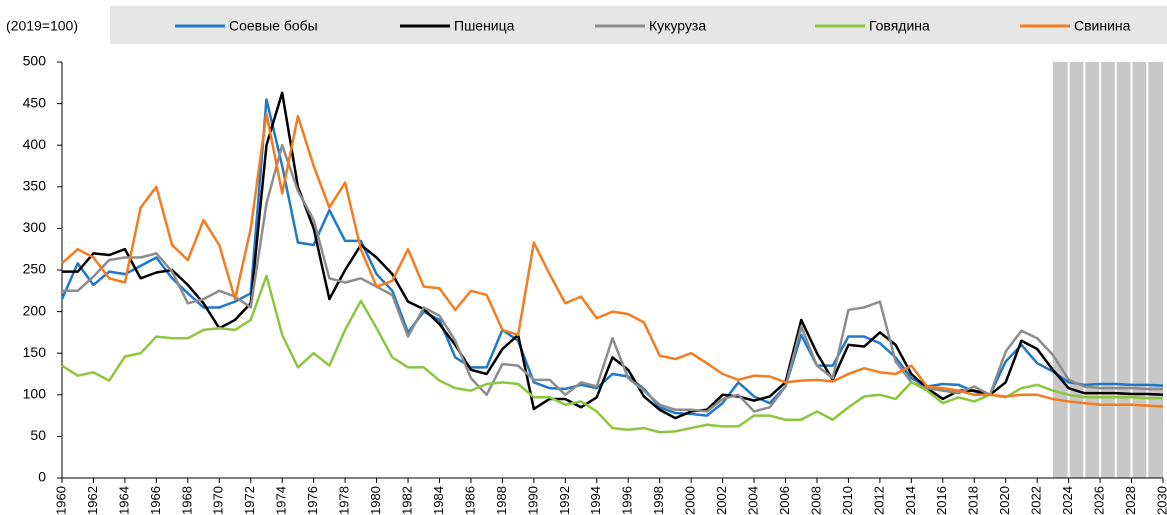 The image size is (1167, 515). What do you see at coordinates (312, 500) in the screenshot?
I see `x-tick-label: 1976` at bounding box center [312, 500].